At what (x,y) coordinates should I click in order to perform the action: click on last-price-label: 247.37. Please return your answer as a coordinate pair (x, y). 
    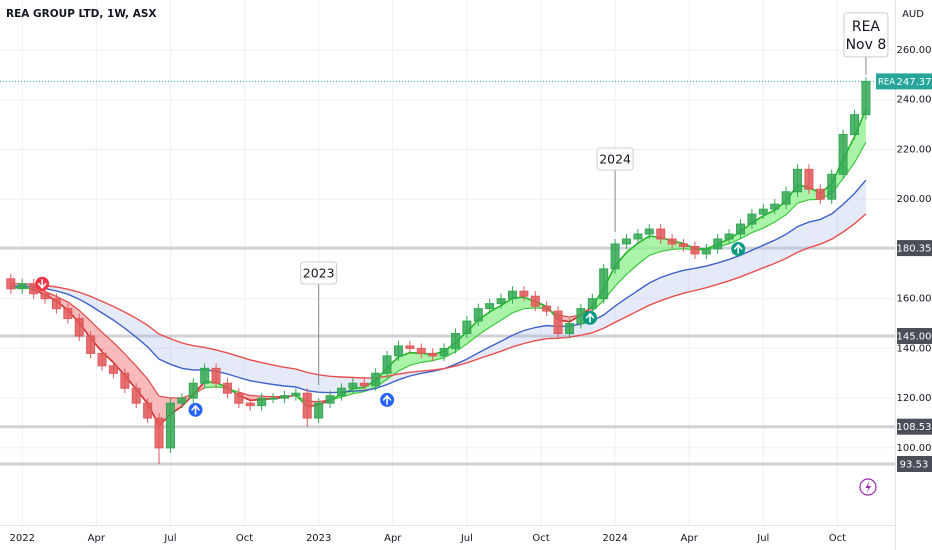
    Looking at the image, I should click on (914, 82).